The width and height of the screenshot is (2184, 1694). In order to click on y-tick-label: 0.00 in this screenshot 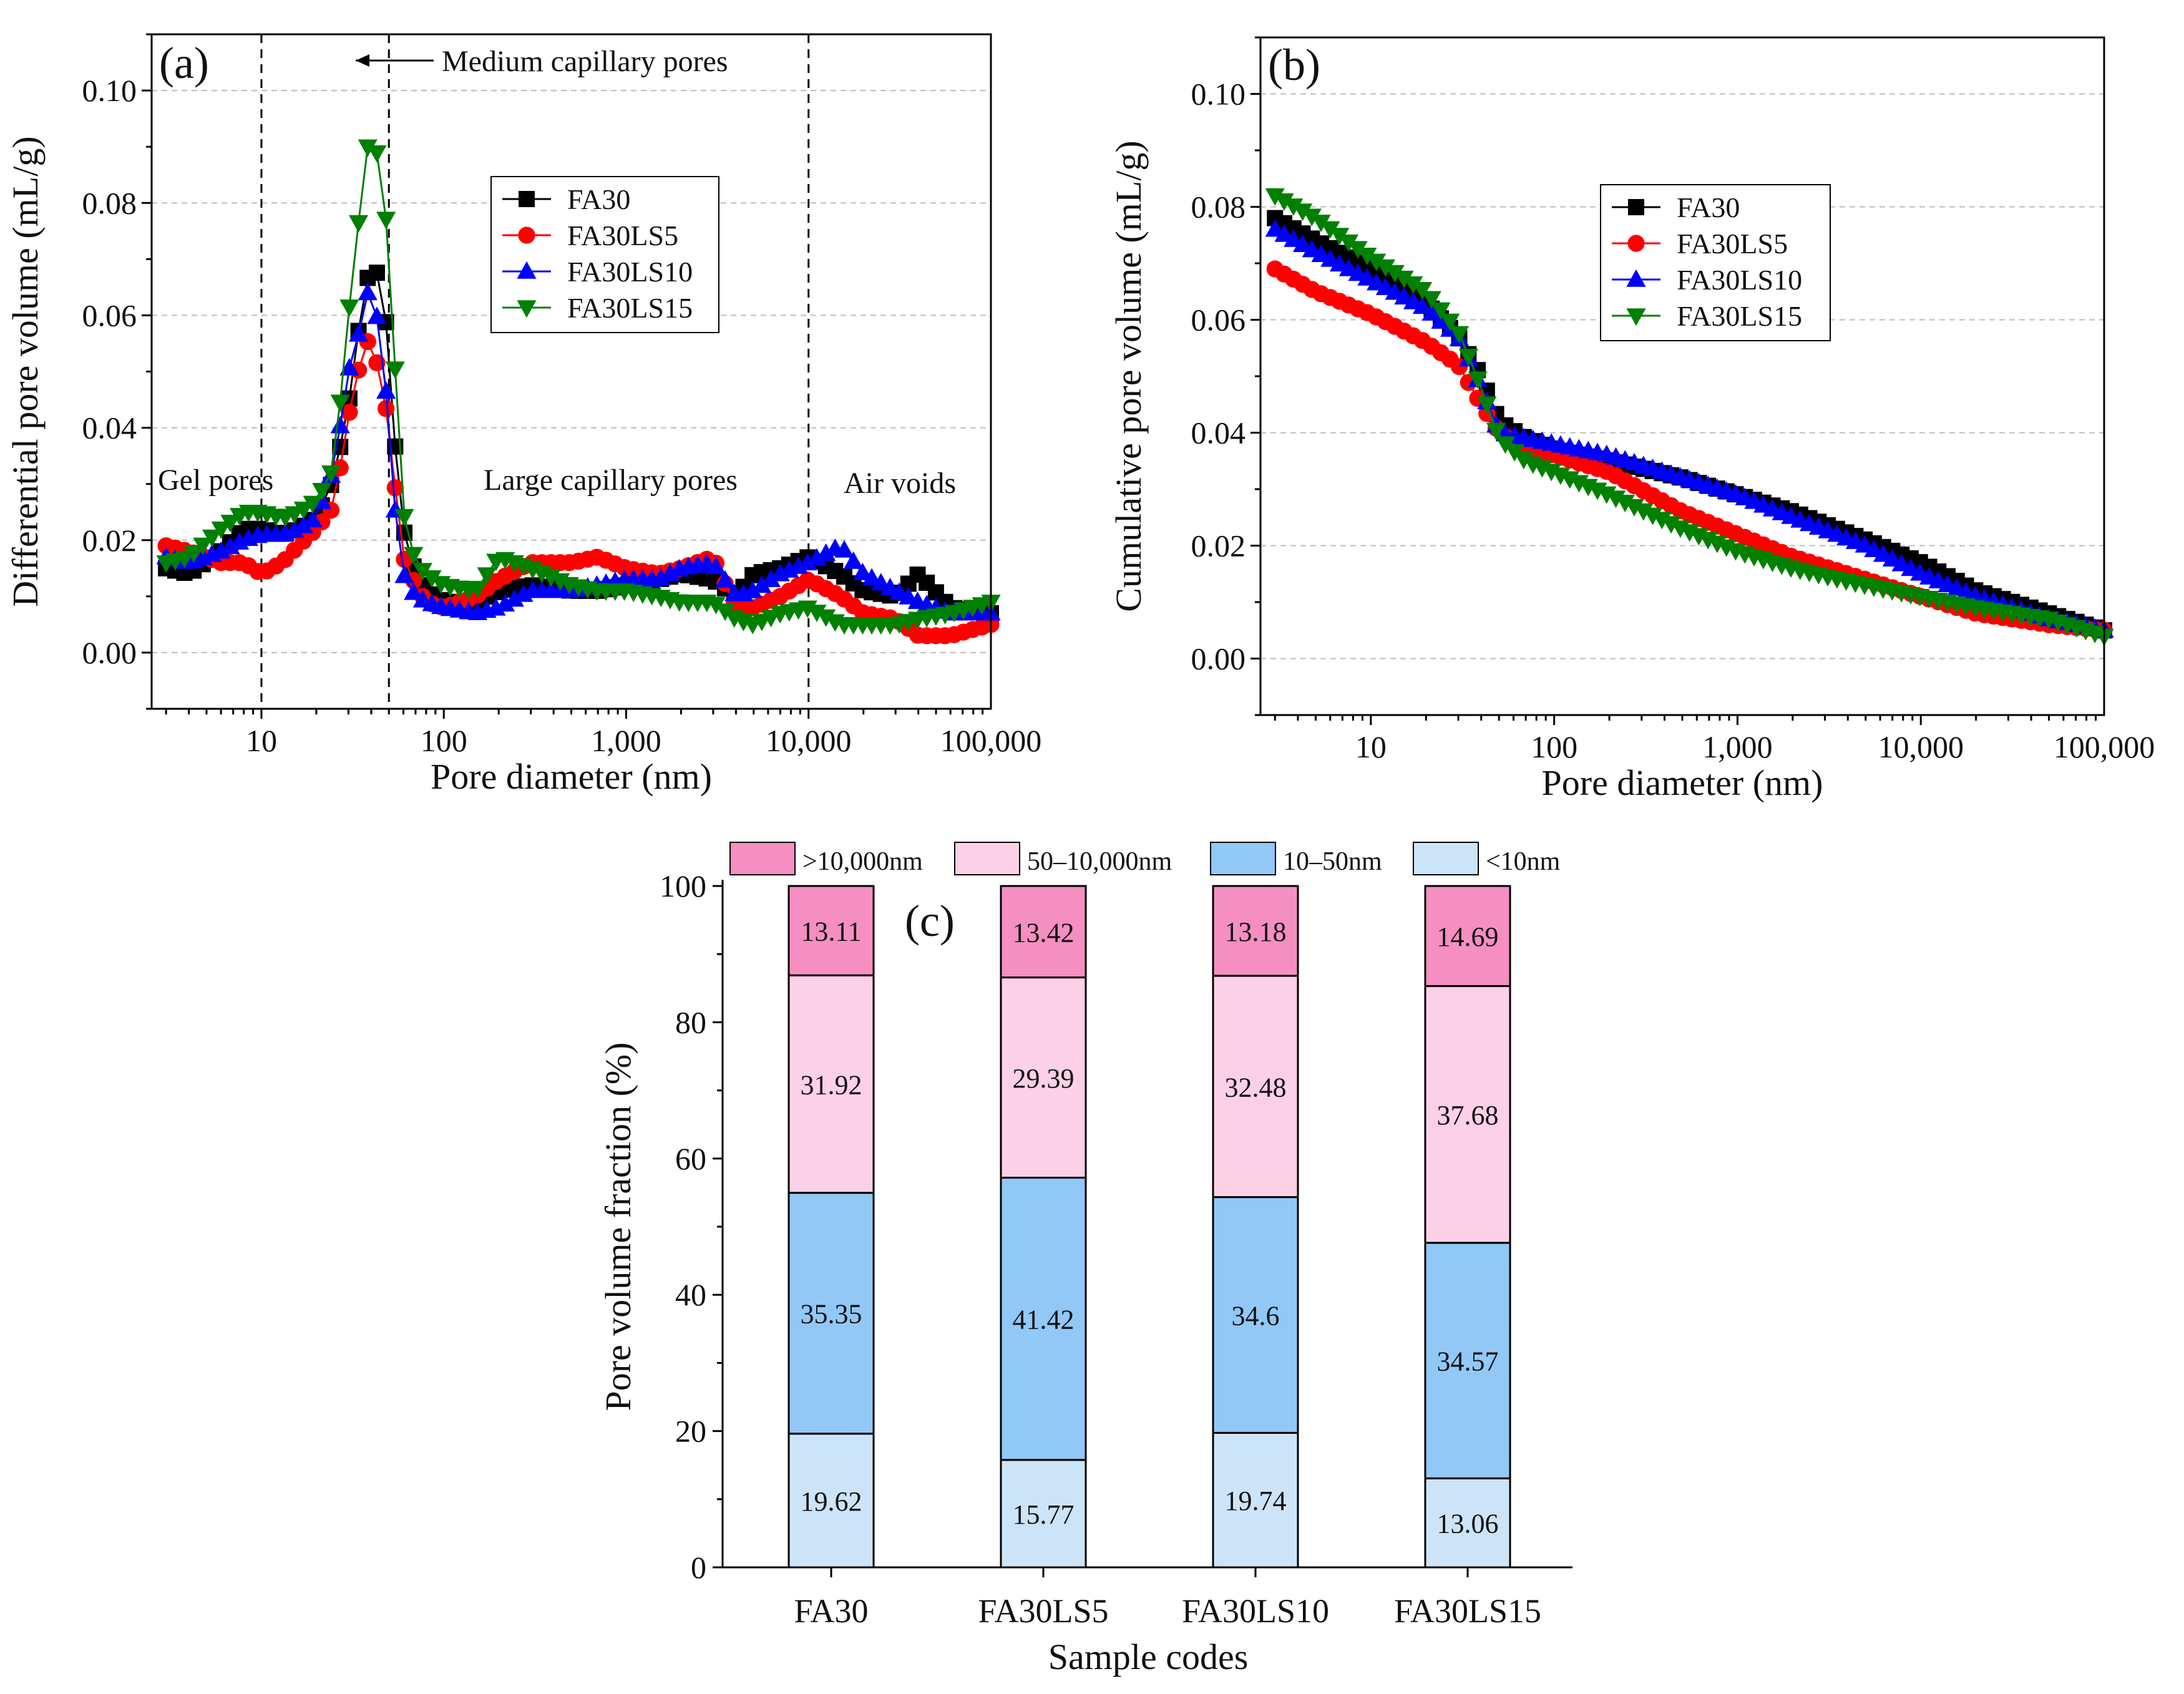, I will do `click(109, 653)`.